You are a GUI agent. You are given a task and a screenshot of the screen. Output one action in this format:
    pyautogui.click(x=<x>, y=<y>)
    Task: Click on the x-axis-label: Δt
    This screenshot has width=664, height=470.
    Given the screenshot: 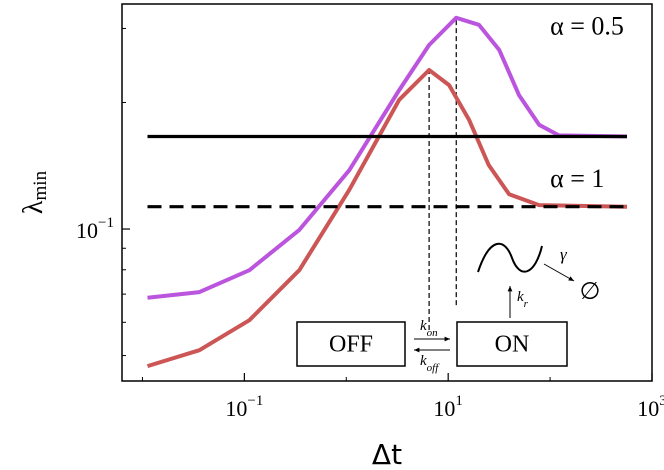 What is the action you would take?
    pyautogui.click(x=387, y=454)
    